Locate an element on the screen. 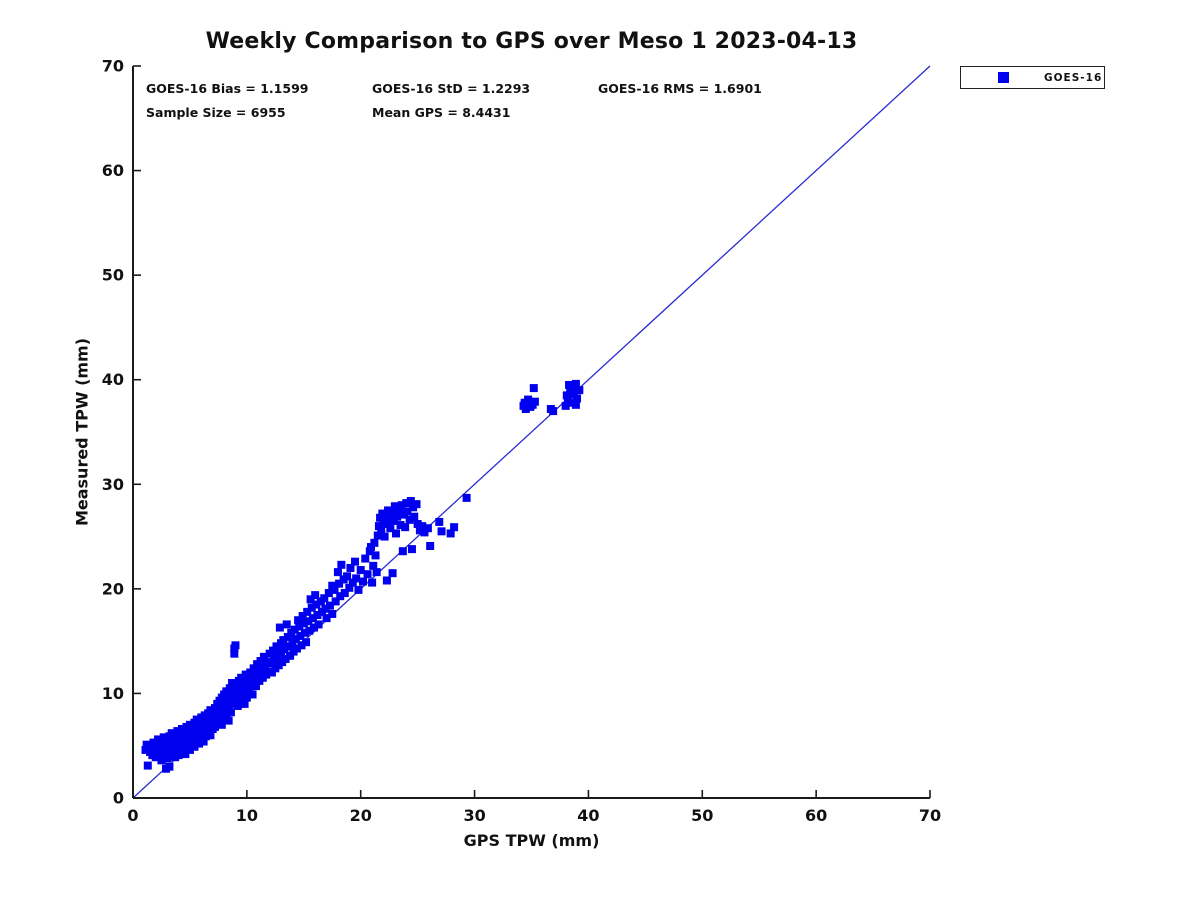 The height and width of the screenshot is (900, 1200). x-tick-label: 40 is located at coordinates (588, 815).